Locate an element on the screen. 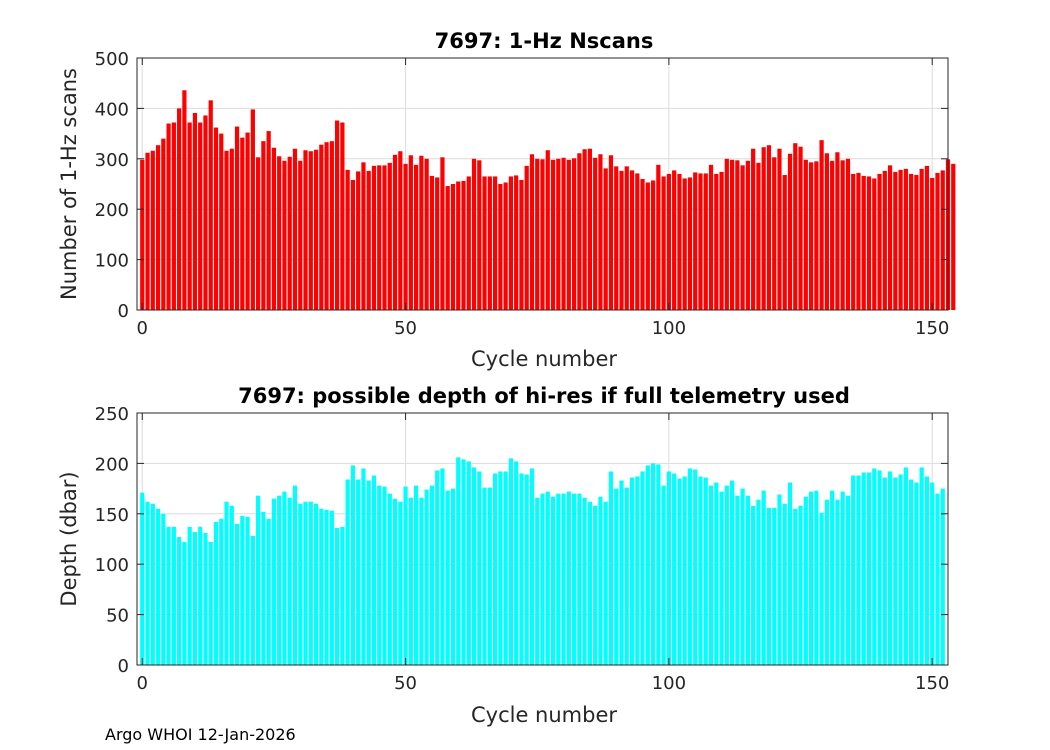  y-tick-labels: 0 100 200 300 400 500 is located at coordinates (112, 185).